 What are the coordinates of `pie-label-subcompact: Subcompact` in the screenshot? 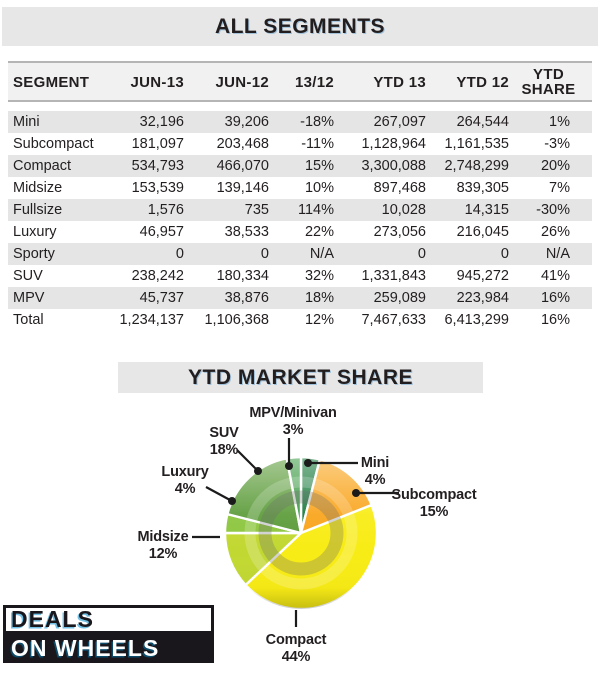 It's located at (433, 495).